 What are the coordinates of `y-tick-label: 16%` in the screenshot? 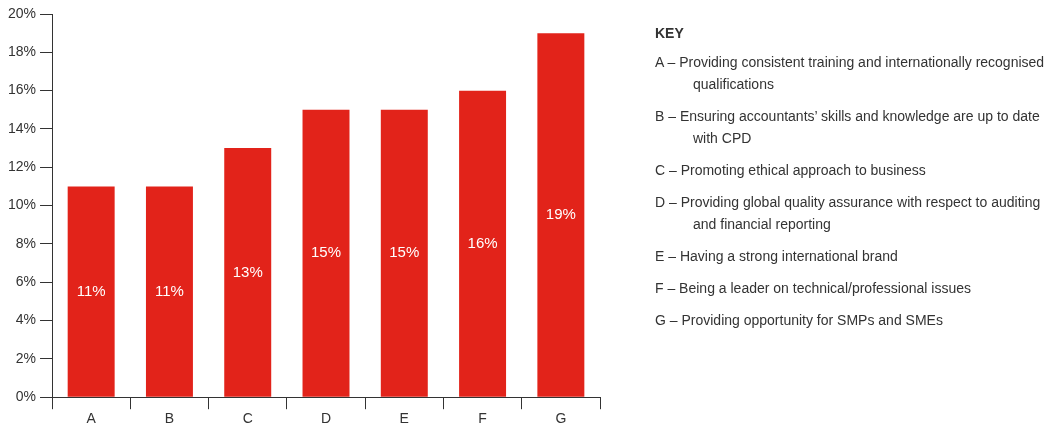 It's located at (22, 89).